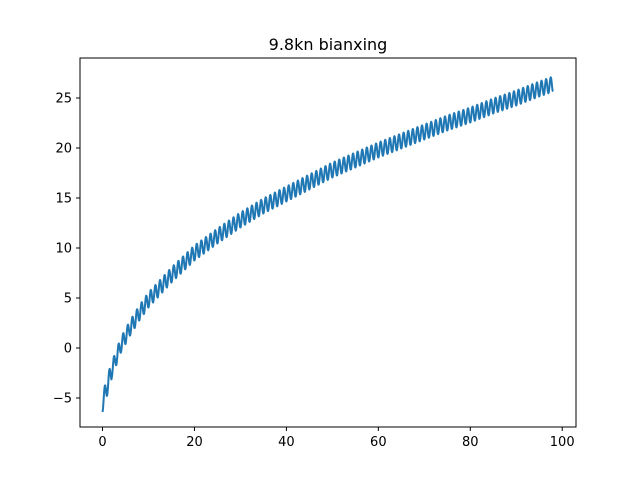 This screenshot has height=480, width=640. What do you see at coordinates (63, 149) in the screenshot?
I see `y-tick-label: 20` at bounding box center [63, 149].